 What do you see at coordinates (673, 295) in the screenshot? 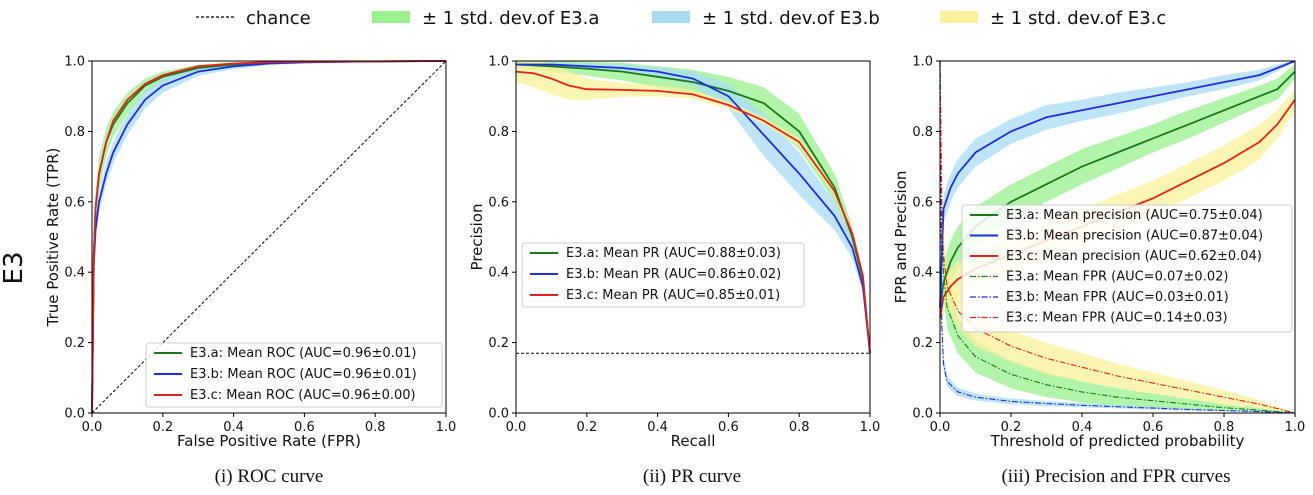
I see `legend-entry: E3.c: Mean PR (AUC=0.85±0.01)` at bounding box center [673, 295].